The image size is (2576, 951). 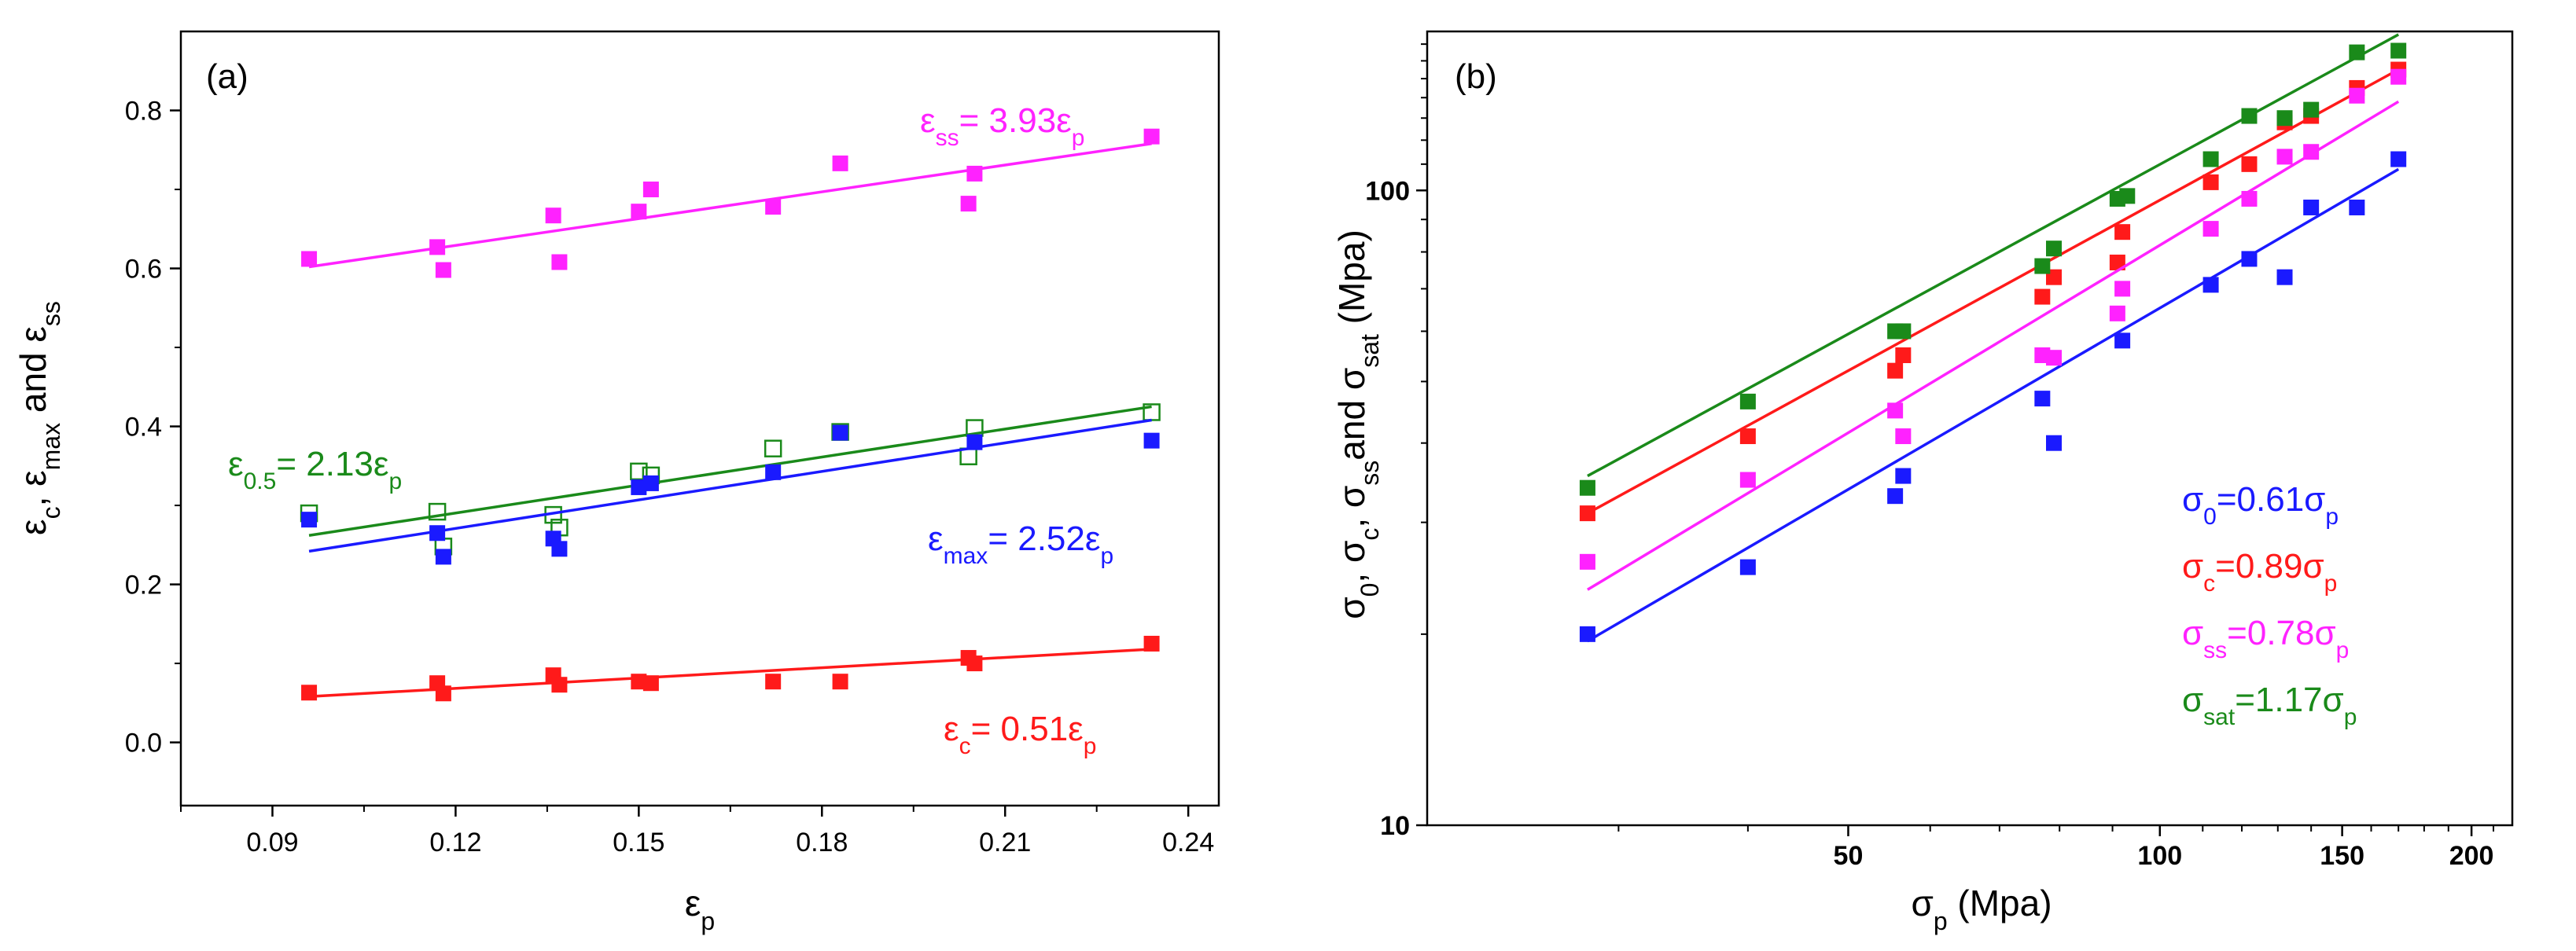 What do you see at coordinates (638, 842) in the screenshot?
I see `x-tick-label: 0.15` at bounding box center [638, 842].